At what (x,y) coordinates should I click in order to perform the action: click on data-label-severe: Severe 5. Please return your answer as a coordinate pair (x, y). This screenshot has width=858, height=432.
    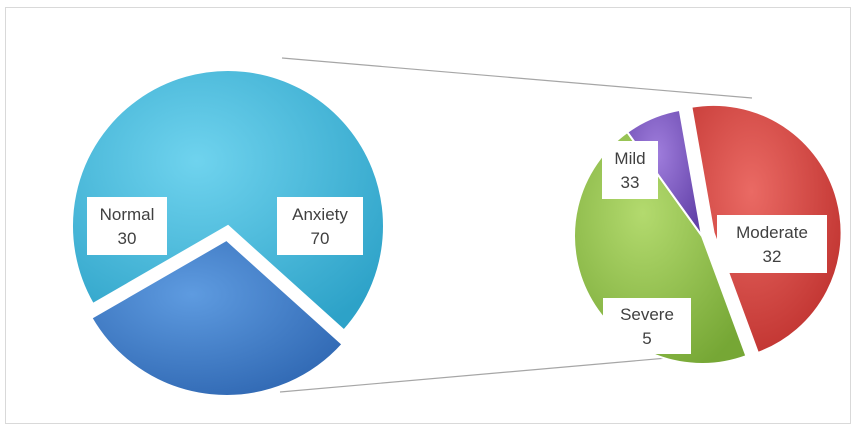
    Looking at the image, I should click on (647, 326).